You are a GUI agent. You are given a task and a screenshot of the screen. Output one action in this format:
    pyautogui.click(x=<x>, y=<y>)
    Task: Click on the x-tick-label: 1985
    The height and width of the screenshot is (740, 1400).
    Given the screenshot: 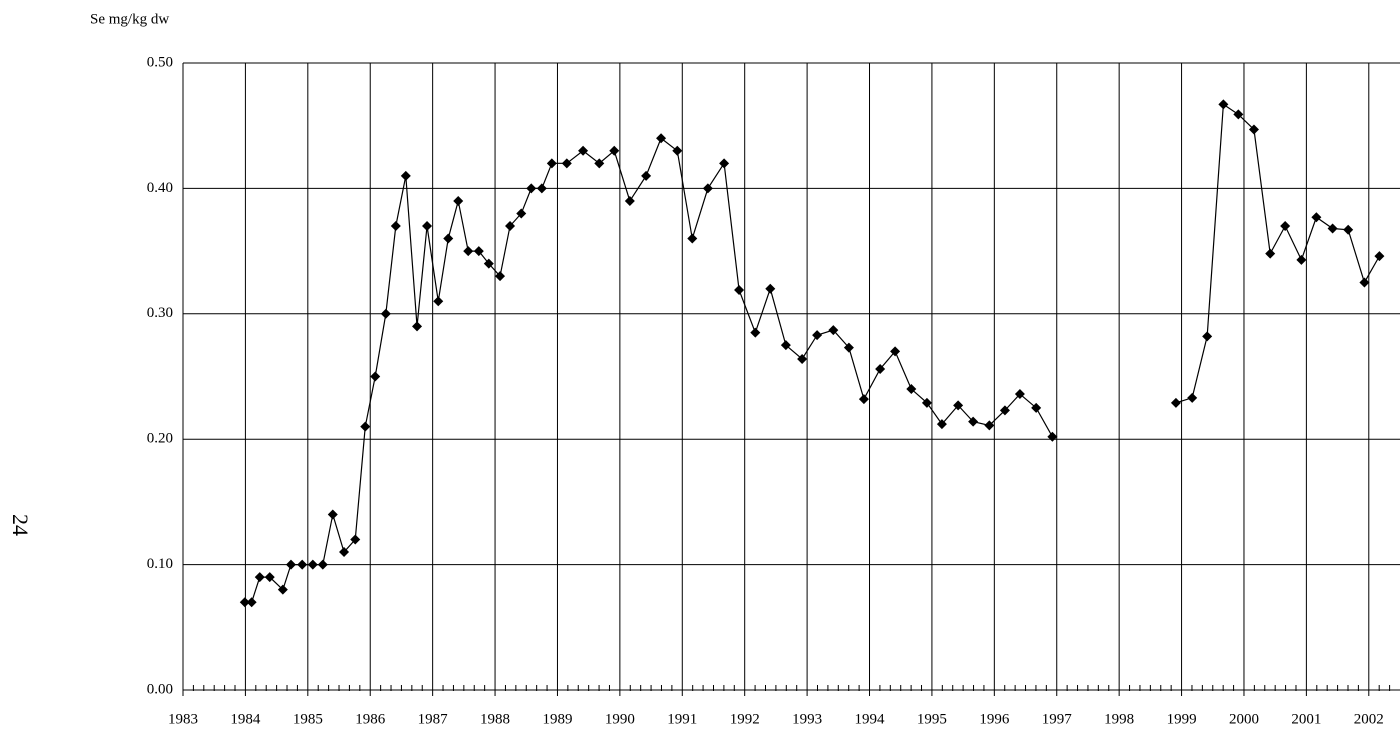 What is the action you would take?
    pyautogui.click(x=308, y=719)
    